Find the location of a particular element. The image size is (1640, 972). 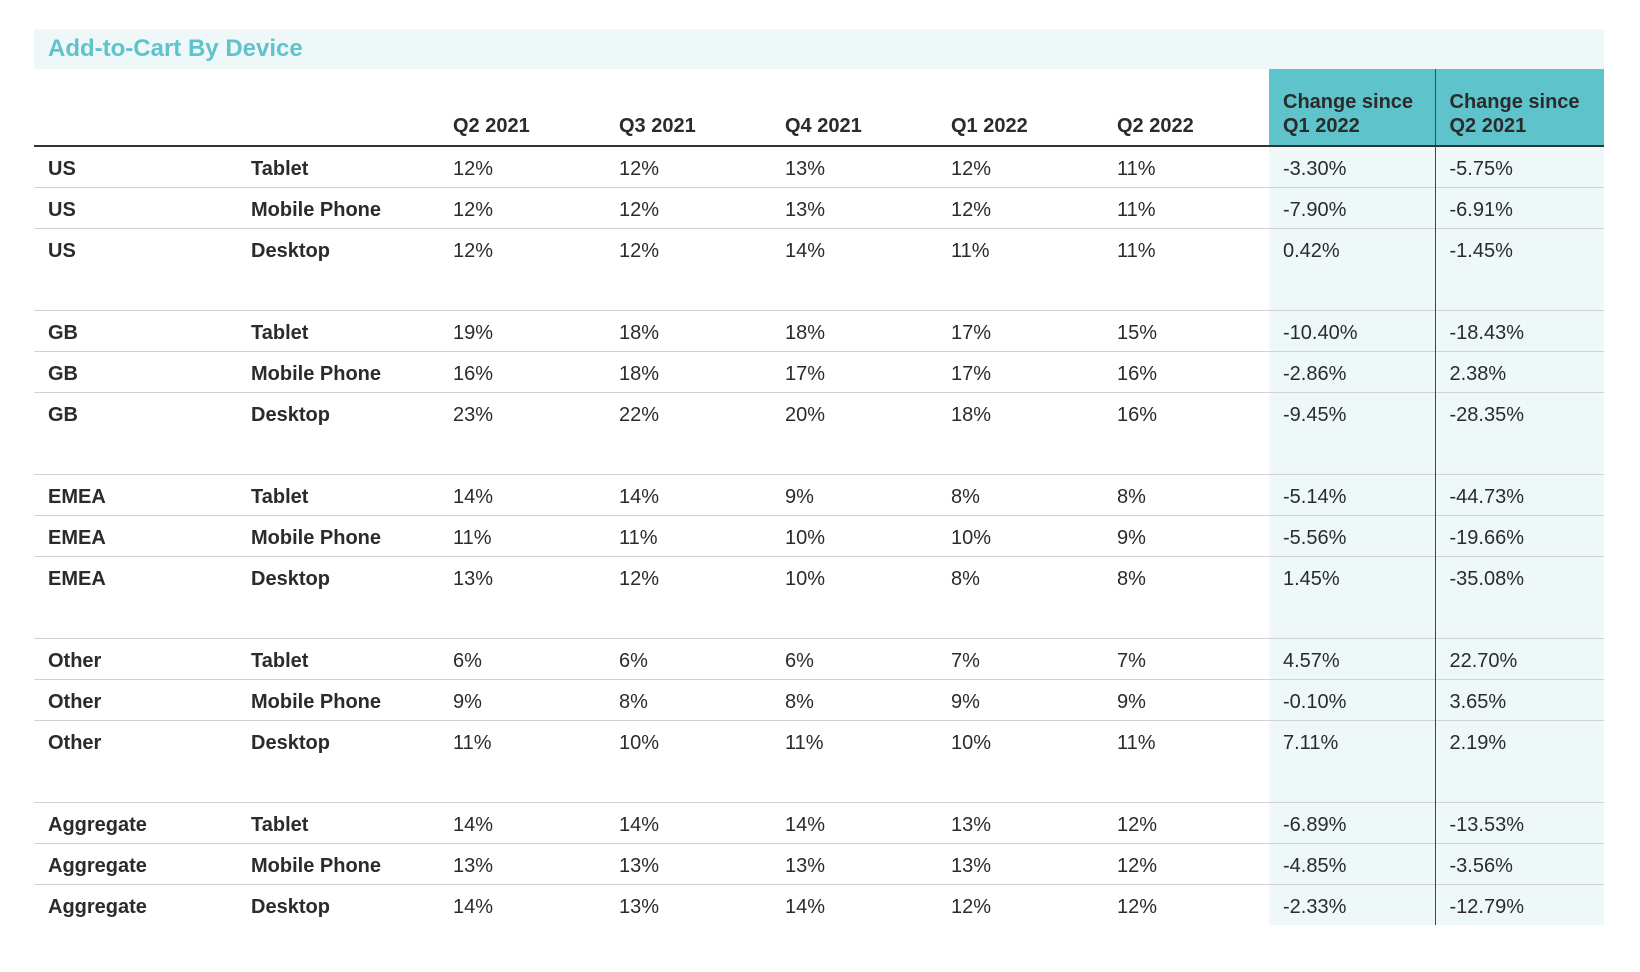

change-since-q2-2021-cell: -6.91% is located at coordinates (1519, 207).